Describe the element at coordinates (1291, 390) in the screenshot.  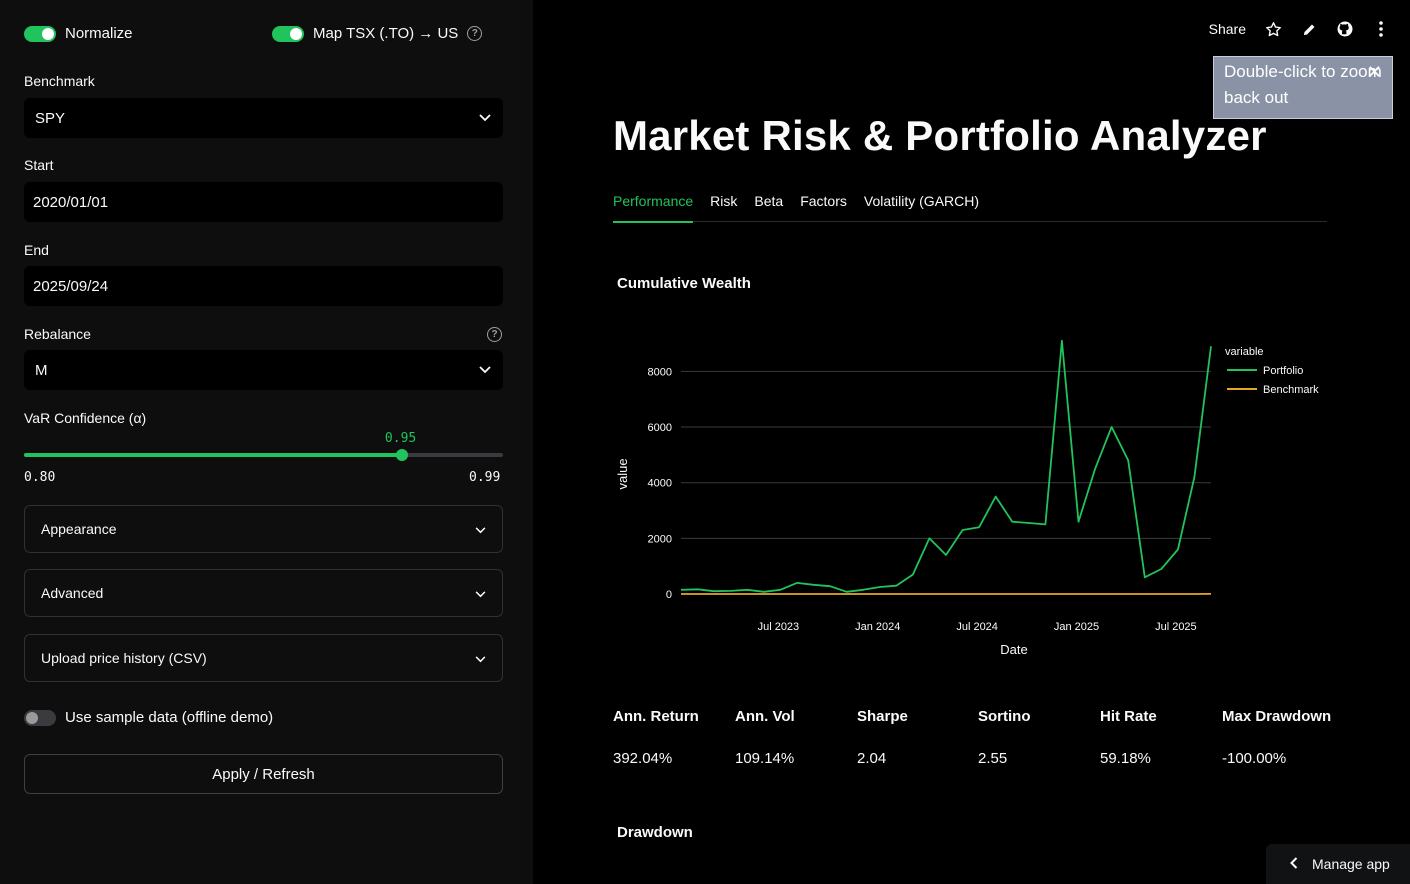
I see `legend-entry: Benchmark` at that location.